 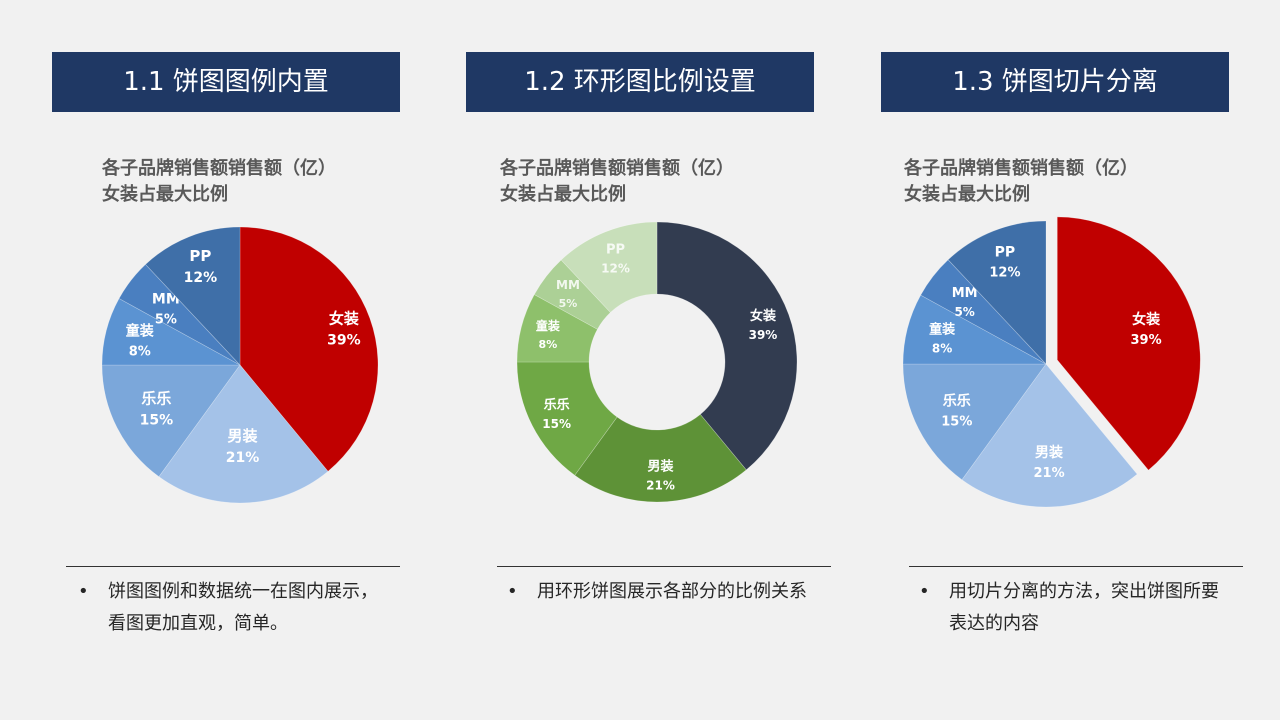 I want to click on exploded-pie-chart: 女装 39% 男装 21% 乐乐 15% 童装 8% MM 5% PP 12%, so click(x=1051, y=362).